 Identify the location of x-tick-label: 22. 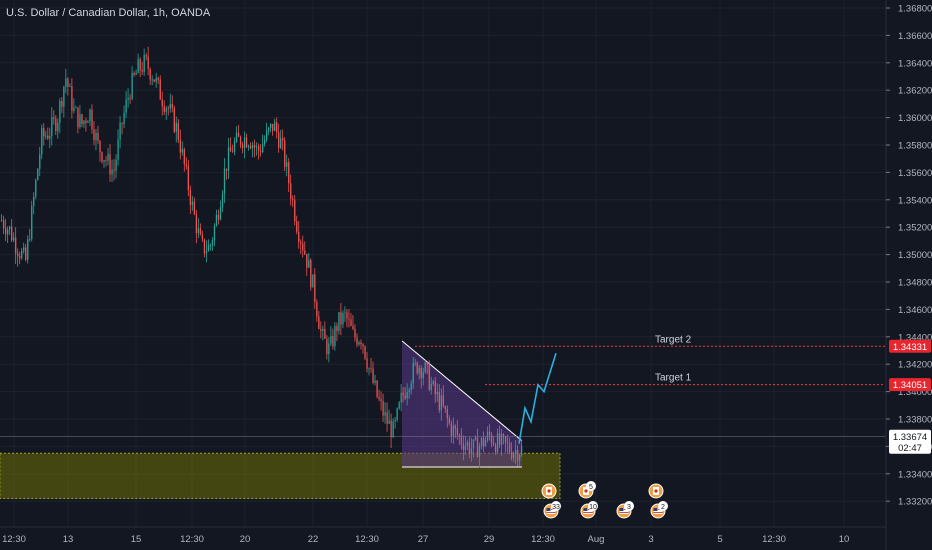
(313, 539).